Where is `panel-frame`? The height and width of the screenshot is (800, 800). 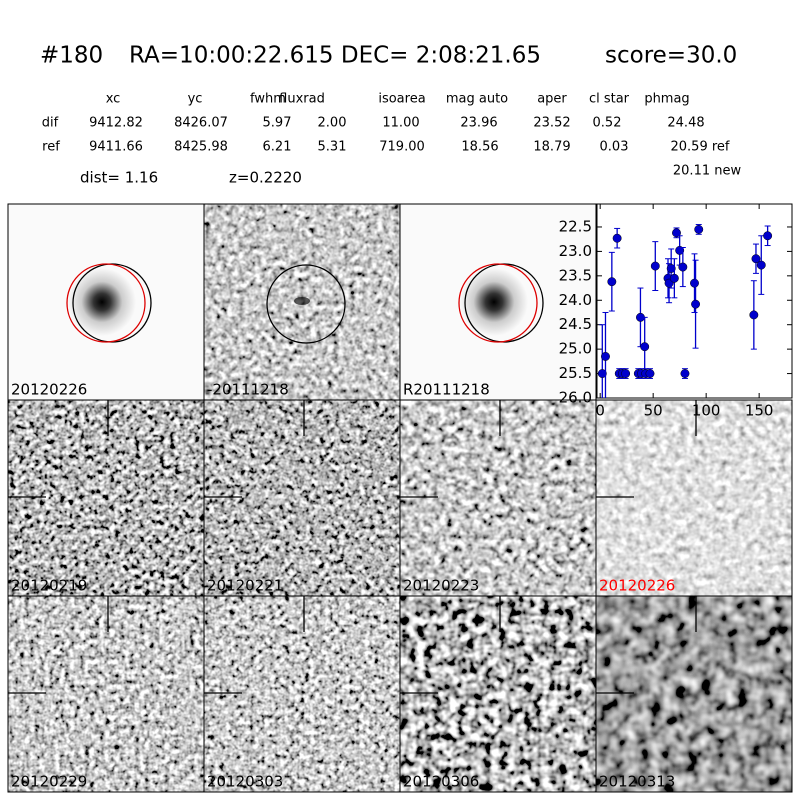
panel-frame is located at coordinates (694, 694).